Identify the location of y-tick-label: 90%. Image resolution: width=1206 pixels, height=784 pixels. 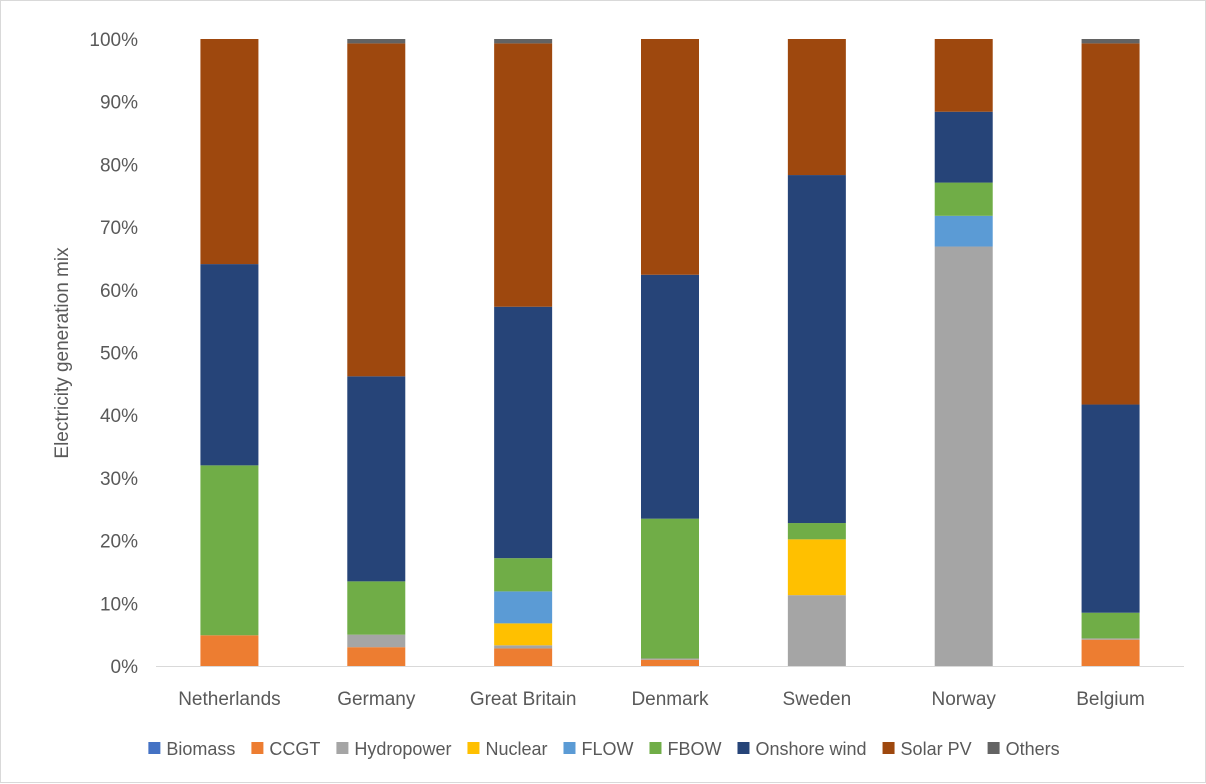
(119, 103).